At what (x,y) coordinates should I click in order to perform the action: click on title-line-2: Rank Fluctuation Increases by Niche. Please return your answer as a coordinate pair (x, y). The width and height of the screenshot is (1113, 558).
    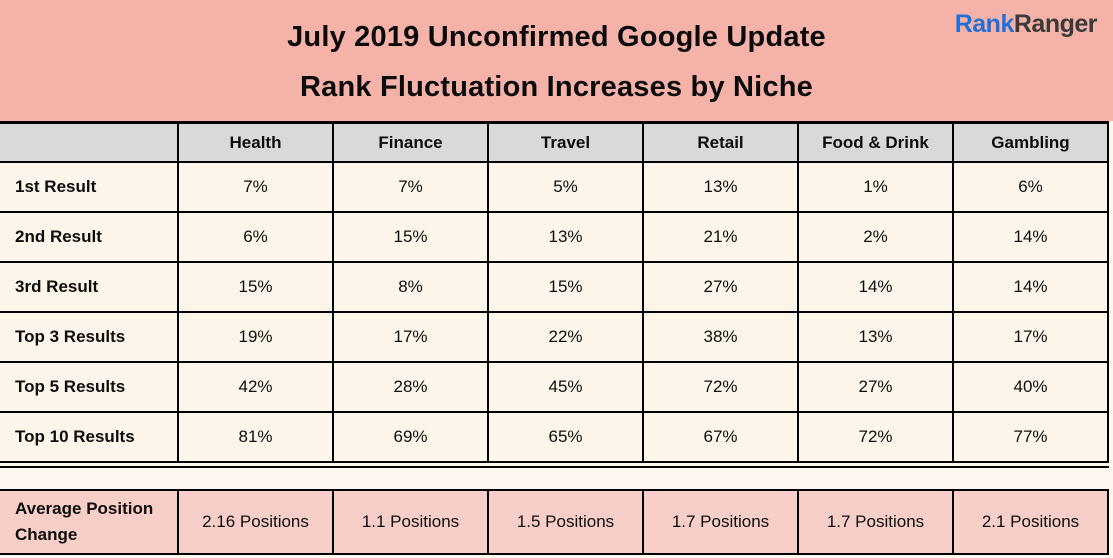
    Looking at the image, I should click on (556, 87).